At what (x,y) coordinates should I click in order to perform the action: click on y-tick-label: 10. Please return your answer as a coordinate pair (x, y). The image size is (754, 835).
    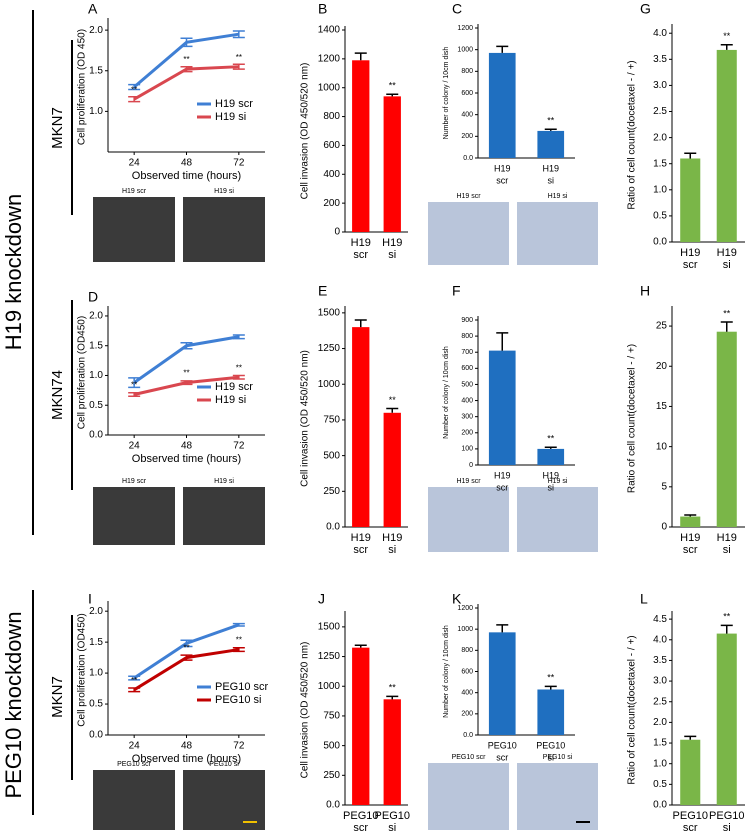
    Looking at the image, I should click on (662, 446).